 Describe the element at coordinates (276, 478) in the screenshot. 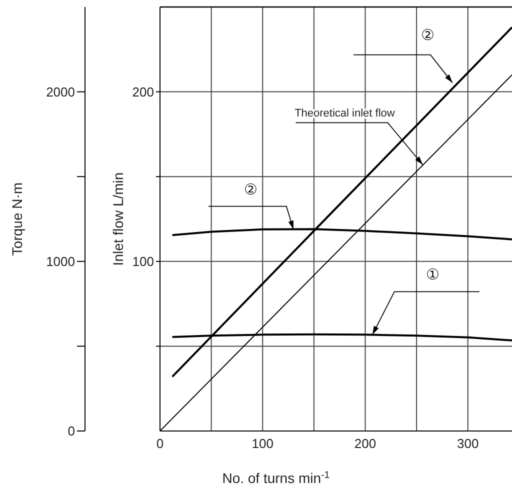

I see `x-axis-title: No. of turns min$^{-1}$` at that location.